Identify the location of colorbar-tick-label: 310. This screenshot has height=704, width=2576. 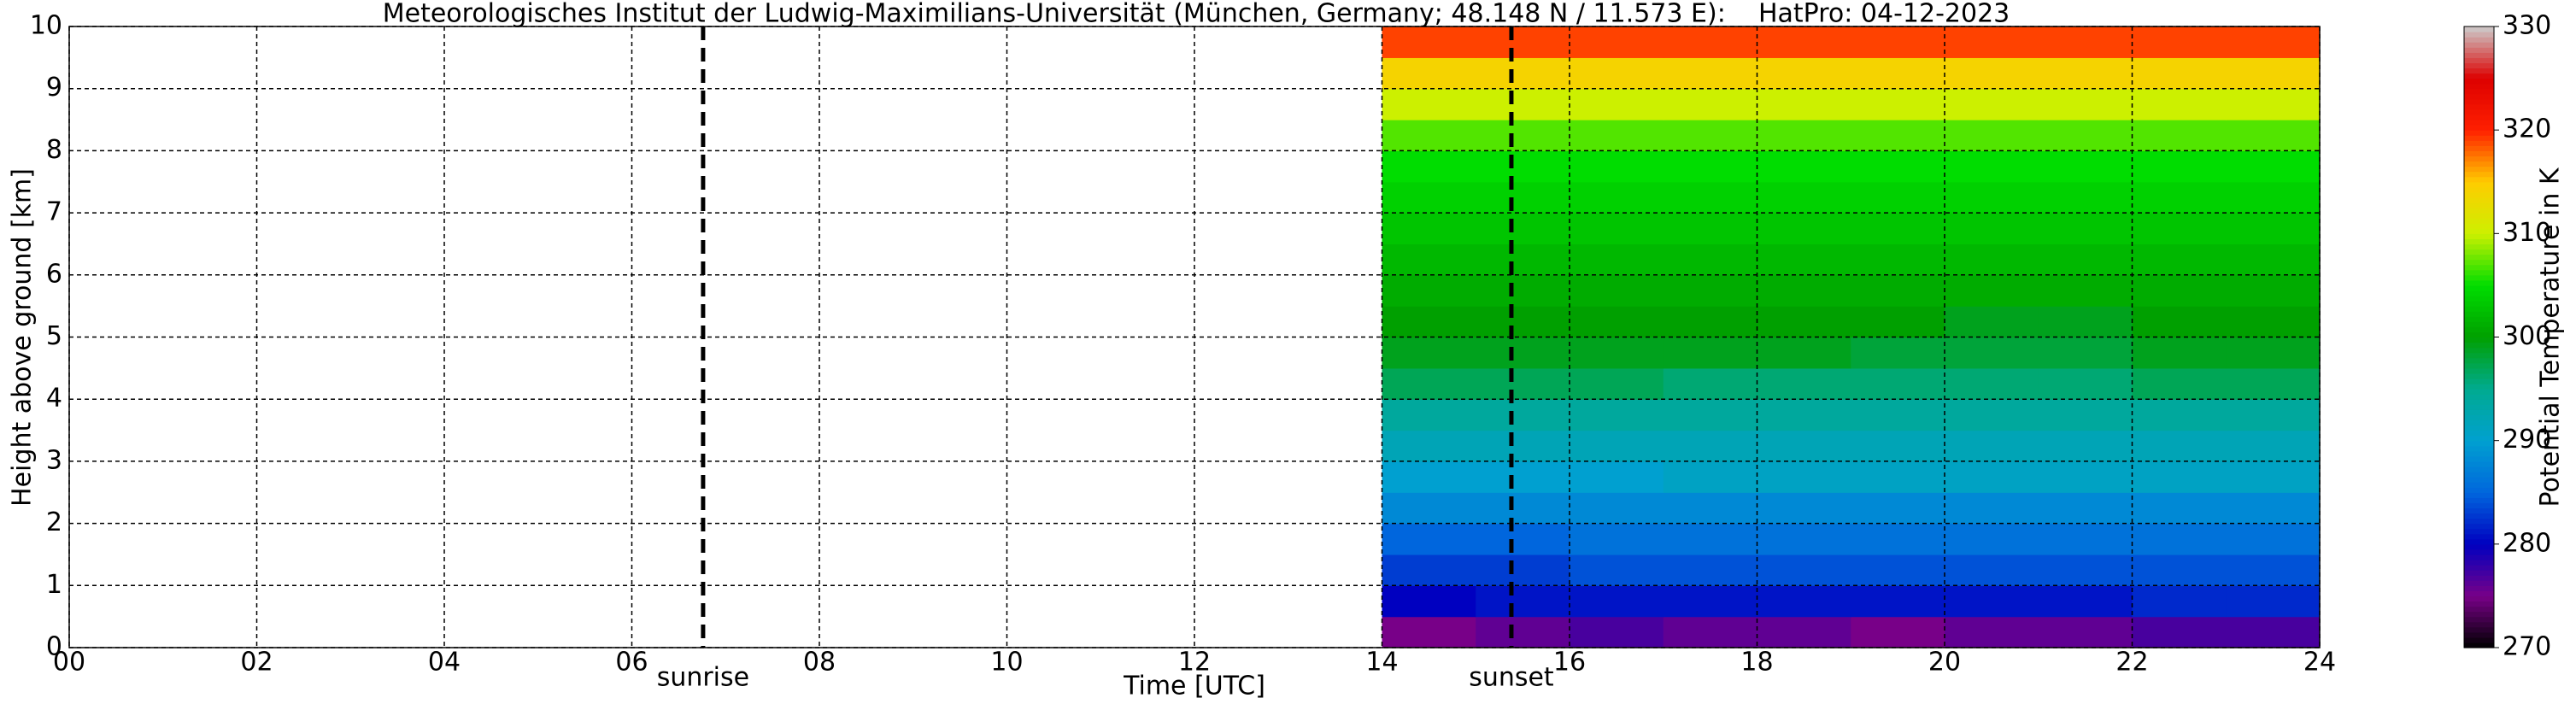
(2527, 233).